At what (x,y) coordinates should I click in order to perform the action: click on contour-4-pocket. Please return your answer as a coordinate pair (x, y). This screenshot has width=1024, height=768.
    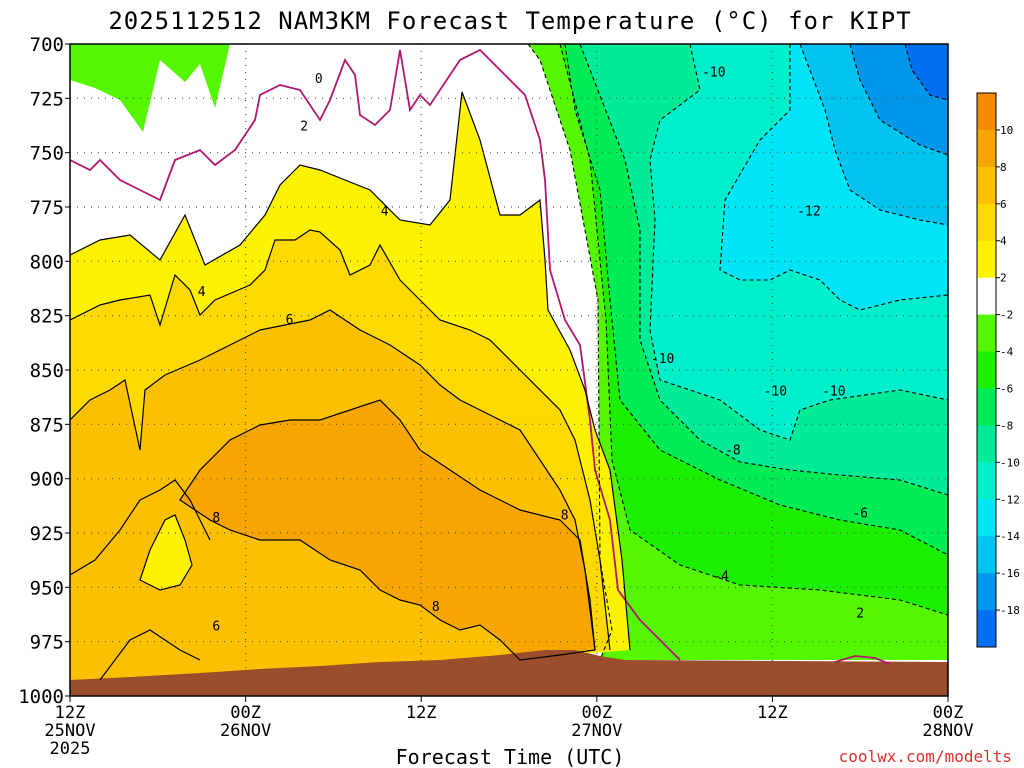
    Looking at the image, I should click on (166, 552).